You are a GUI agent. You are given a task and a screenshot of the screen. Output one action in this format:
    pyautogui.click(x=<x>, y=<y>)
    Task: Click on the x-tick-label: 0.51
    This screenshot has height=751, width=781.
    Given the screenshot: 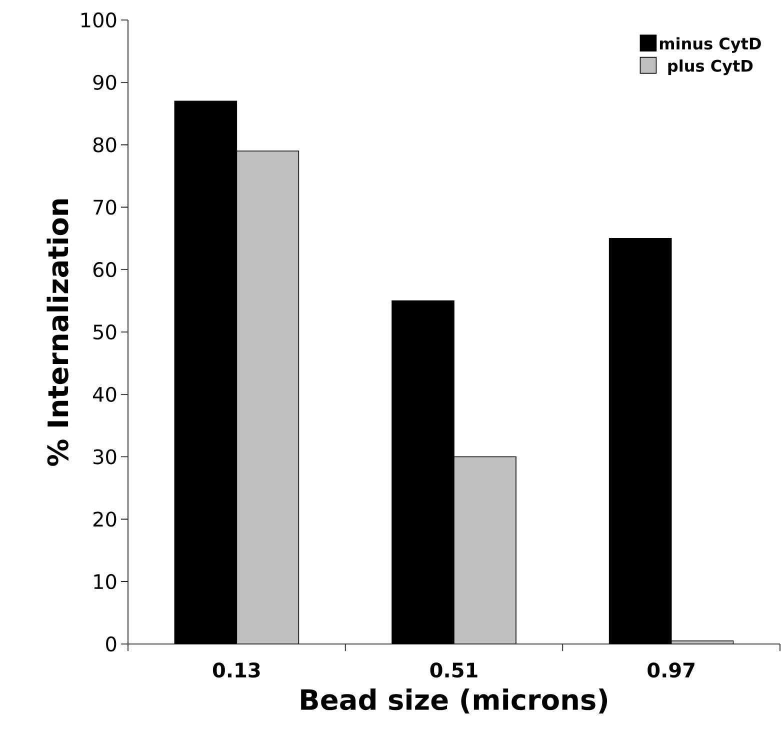 What is the action you would take?
    pyautogui.click(x=454, y=670)
    